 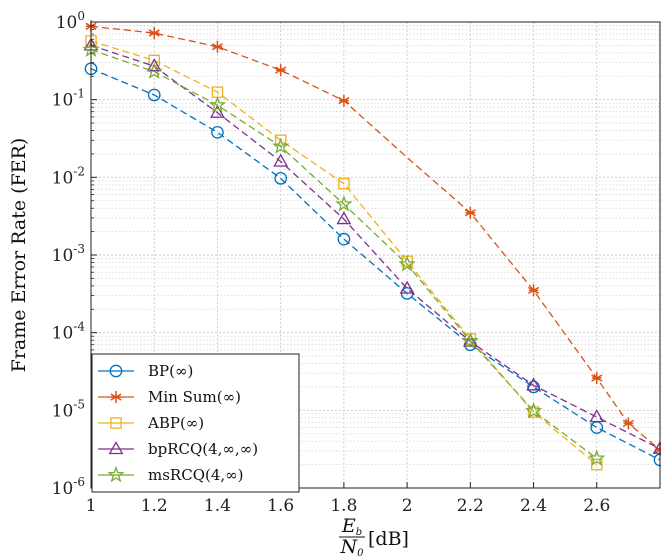 I want to click on x-axis-label: Eb N0 [dB], so click(x=374, y=537).